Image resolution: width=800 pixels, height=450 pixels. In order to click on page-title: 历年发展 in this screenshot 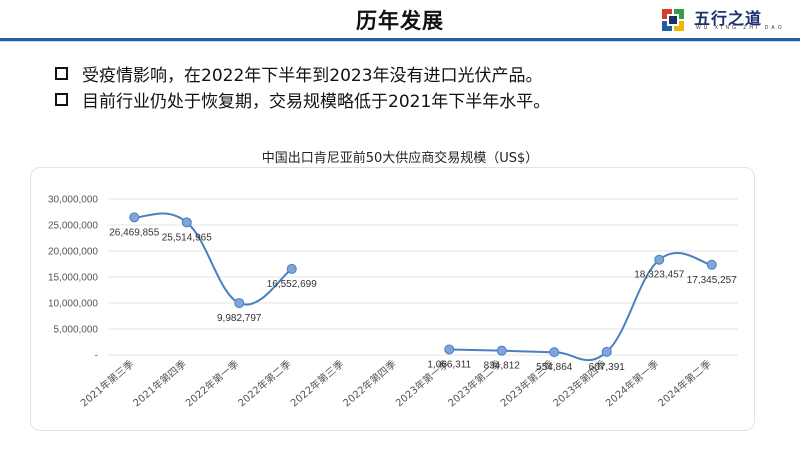, I will do `click(400, 21)`.